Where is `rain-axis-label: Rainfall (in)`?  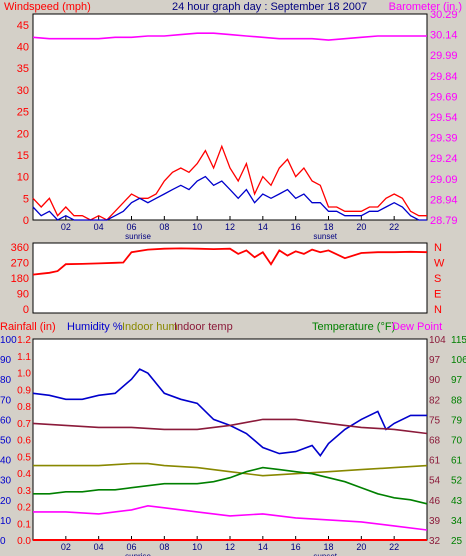 rain-axis-label: Rainfall (in) is located at coordinates (28, 327).